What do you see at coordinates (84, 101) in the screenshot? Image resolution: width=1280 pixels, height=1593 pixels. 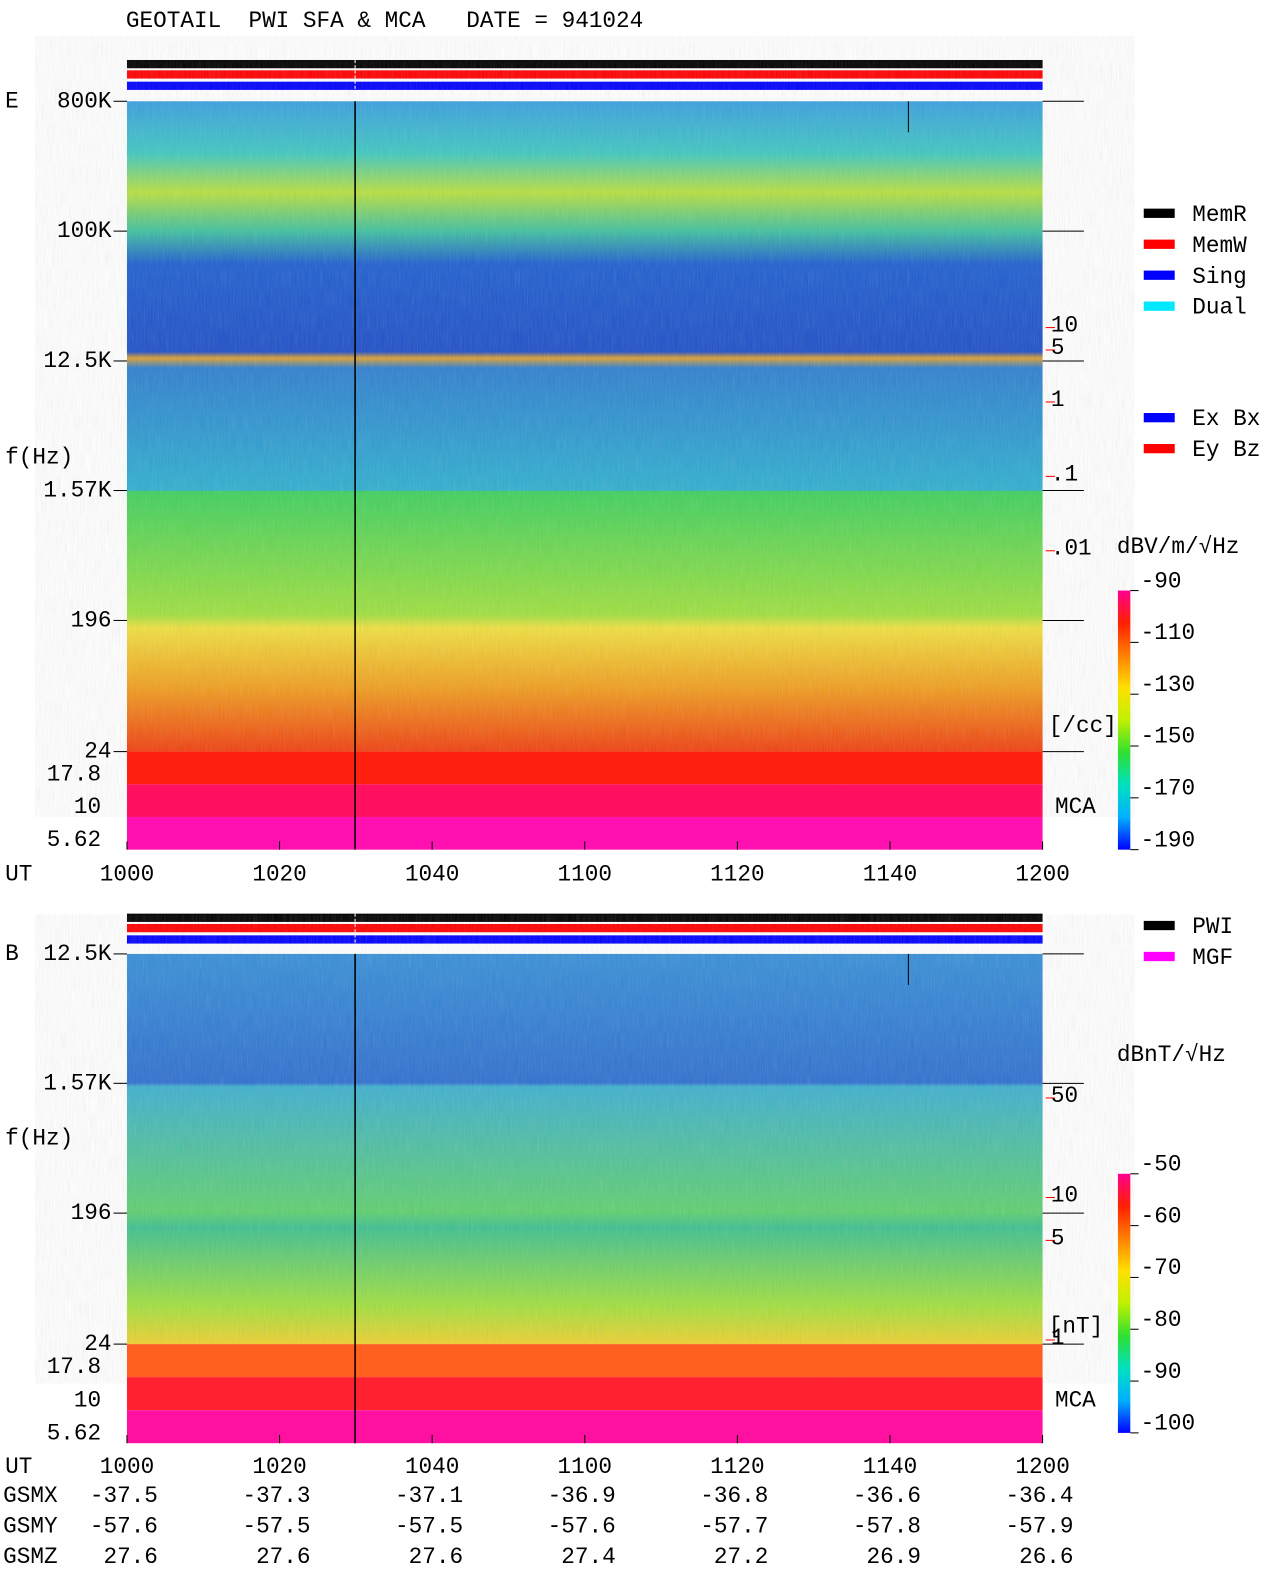 I see `y-tick-label: 800K` at bounding box center [84, 101].